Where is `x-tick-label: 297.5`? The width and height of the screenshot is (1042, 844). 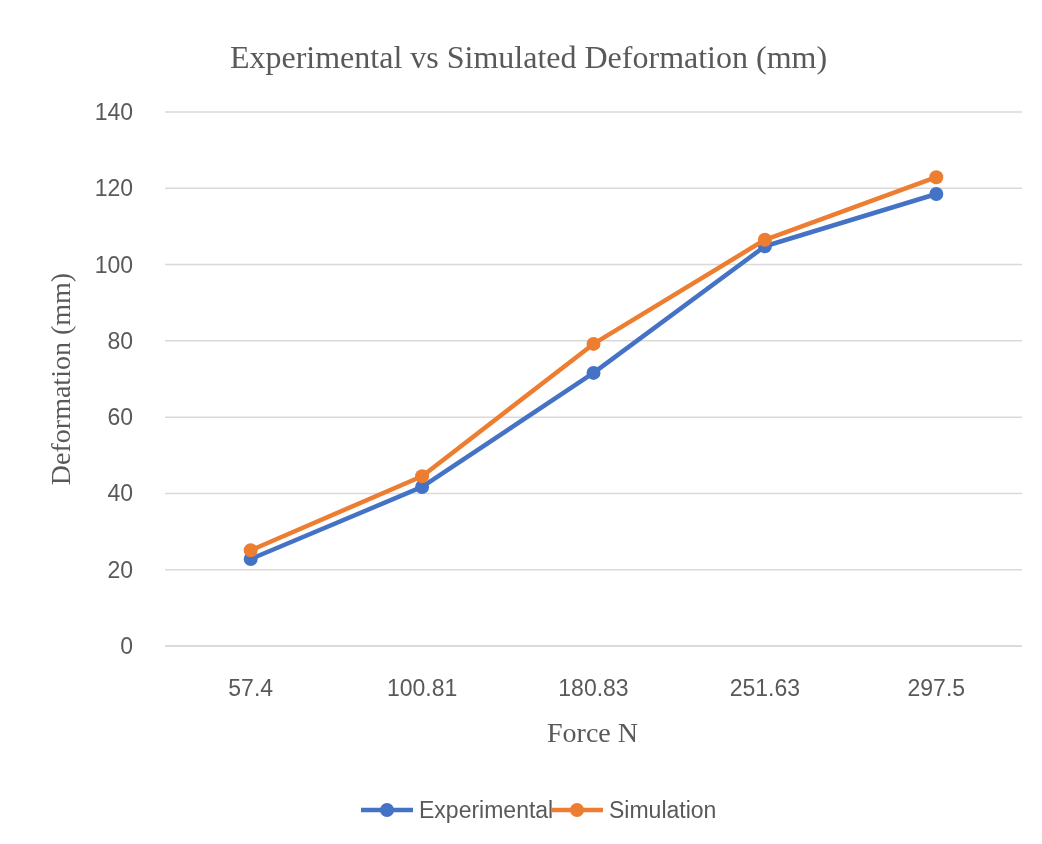 x-tick-label: 297.5 is located at coordinates (936, 688).